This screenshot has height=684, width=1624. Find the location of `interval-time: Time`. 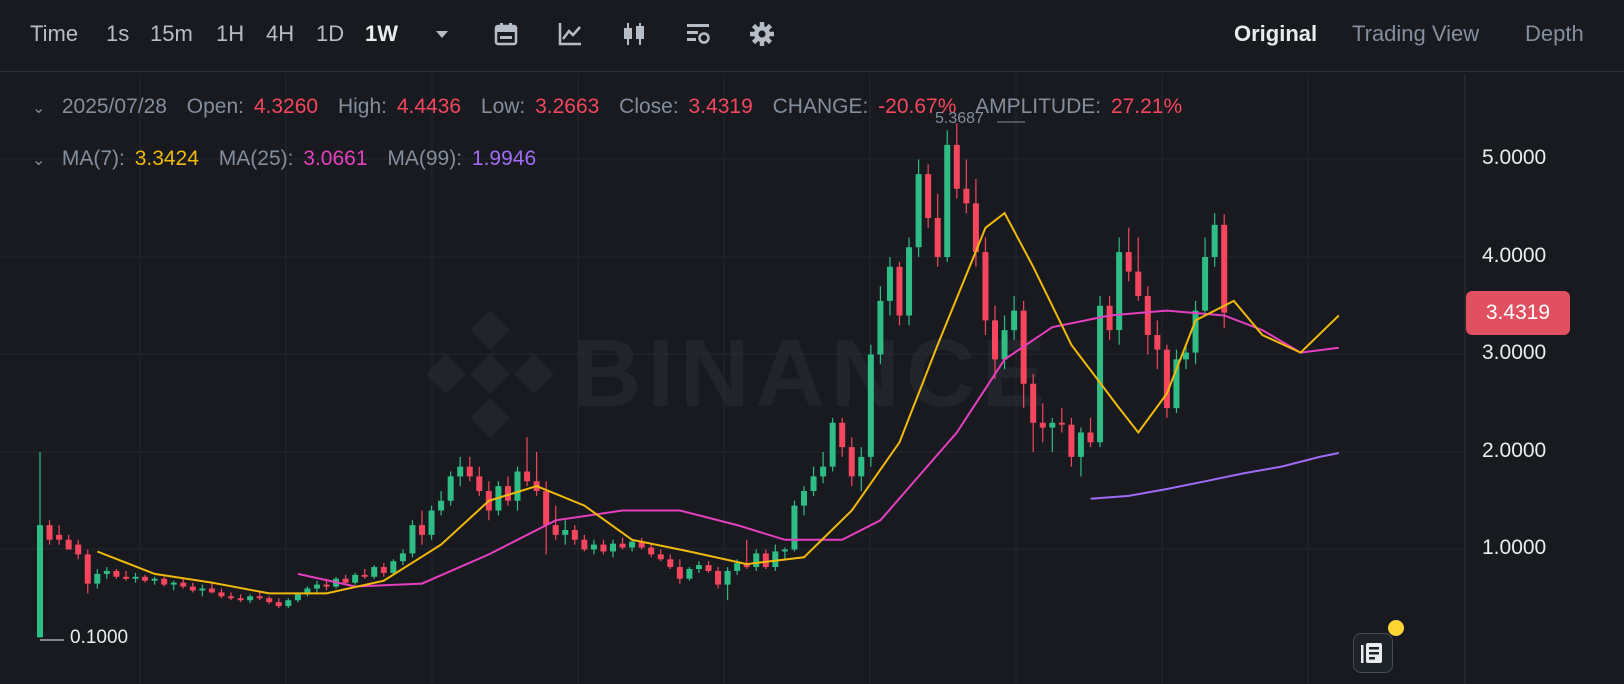

interval-time: Time is located at coordinates (54, 33).